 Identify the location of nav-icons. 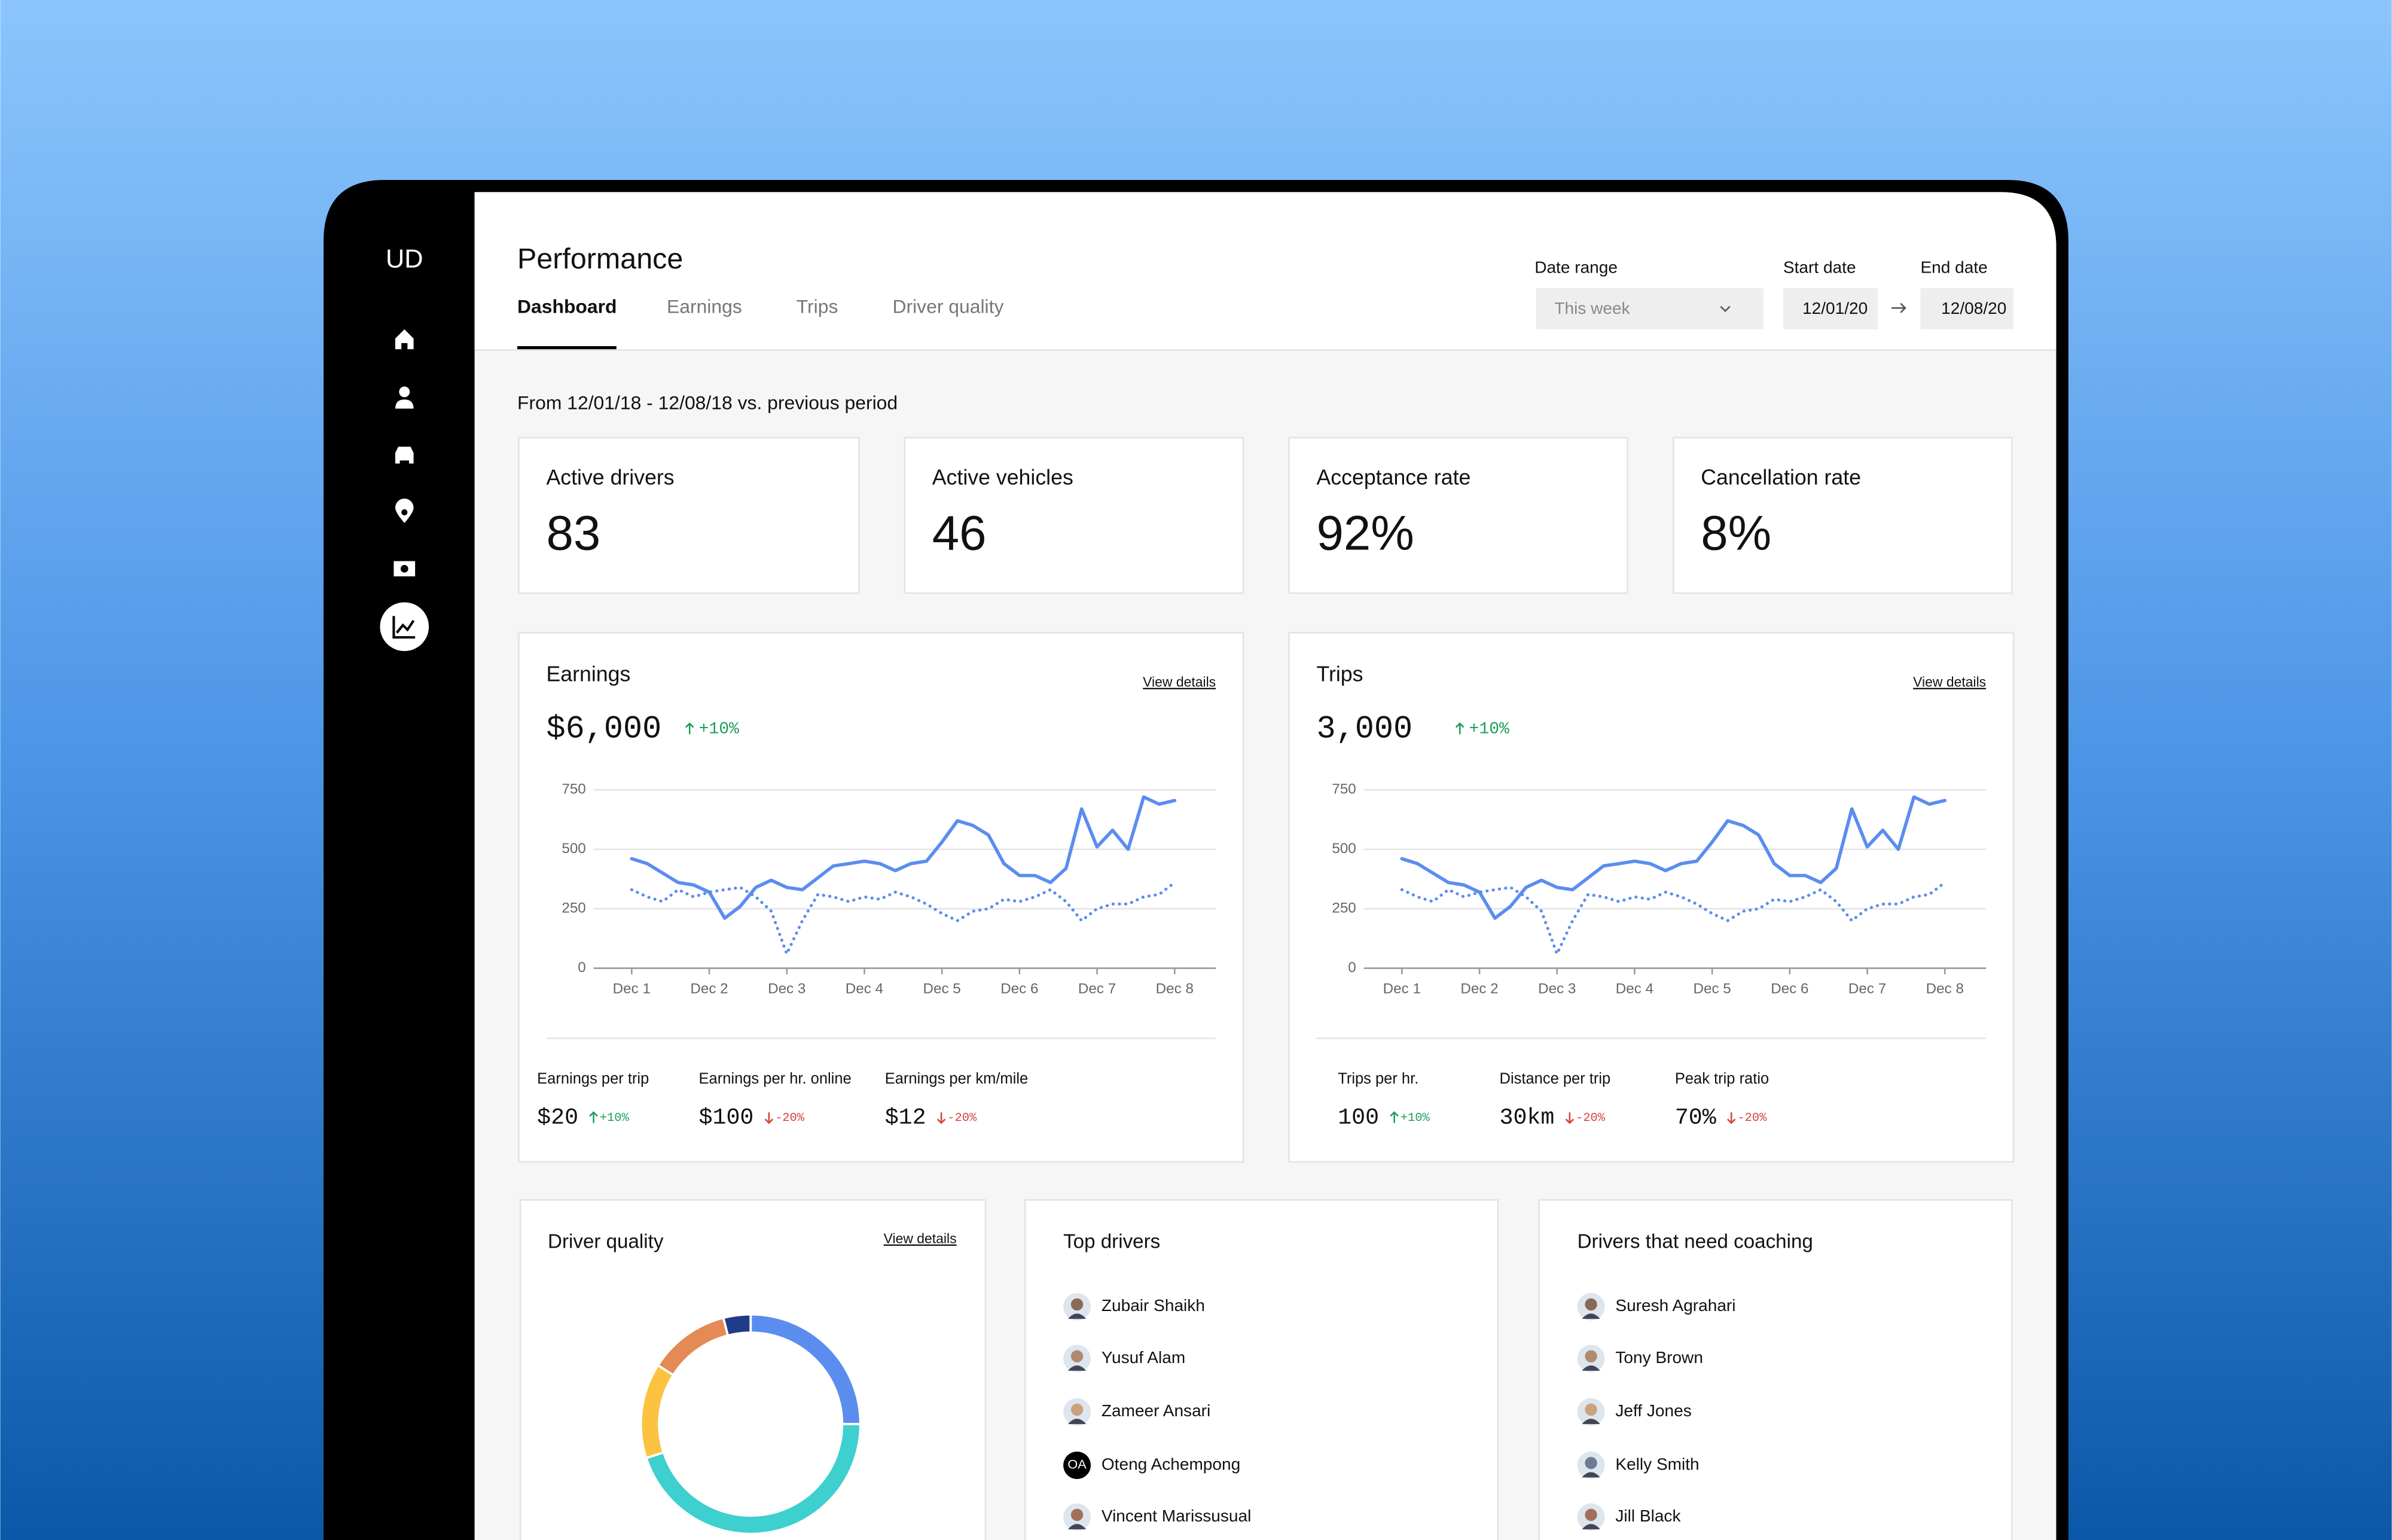
(404, 490).